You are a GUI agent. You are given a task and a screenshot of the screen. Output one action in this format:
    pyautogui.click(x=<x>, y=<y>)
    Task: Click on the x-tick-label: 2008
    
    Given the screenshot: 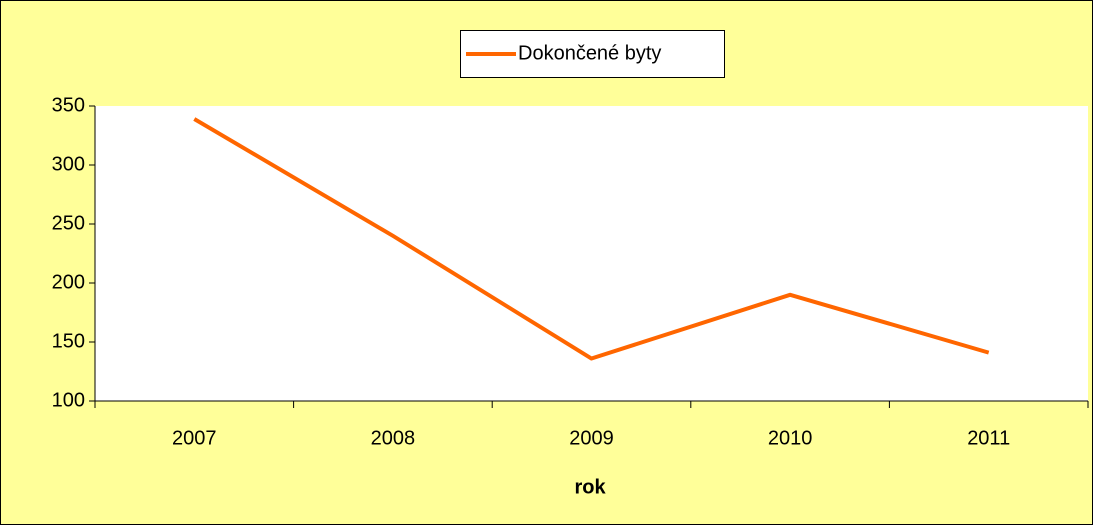 What is the action you would take?
    pyautogui.click(x=393, y=438)
    